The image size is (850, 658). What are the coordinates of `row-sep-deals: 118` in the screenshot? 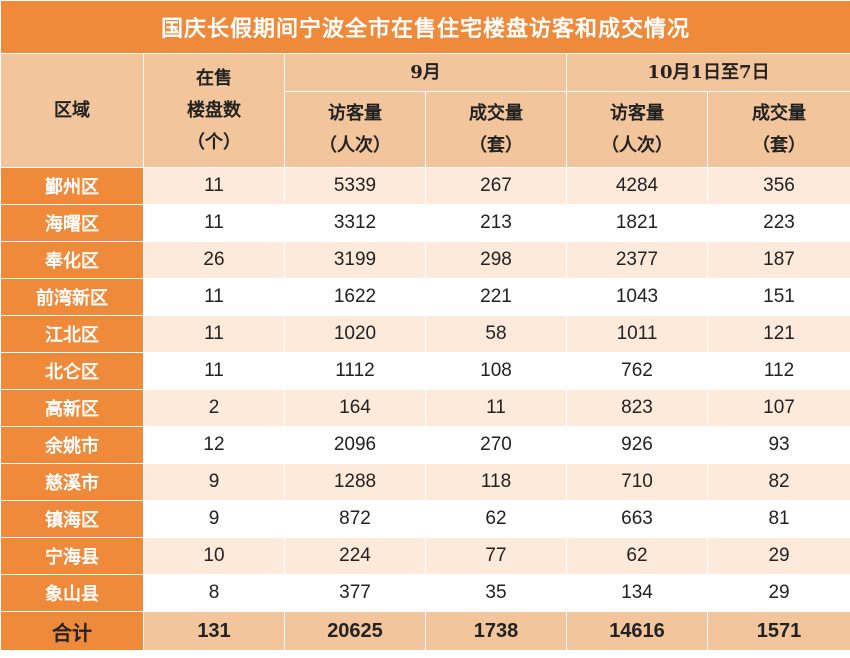 It's located at (496, 482).